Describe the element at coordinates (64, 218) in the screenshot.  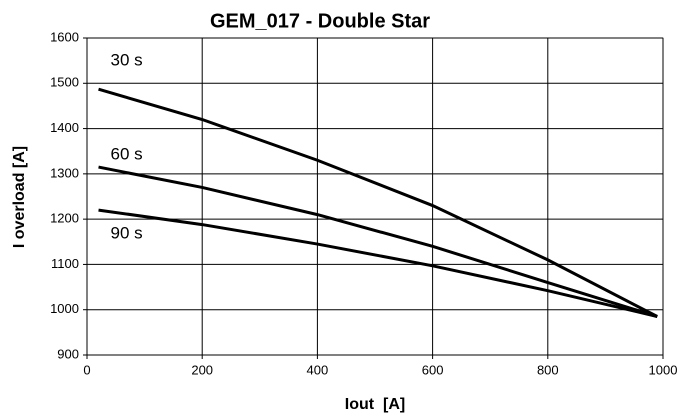
I see `y-tick-label: 1200` at that location.